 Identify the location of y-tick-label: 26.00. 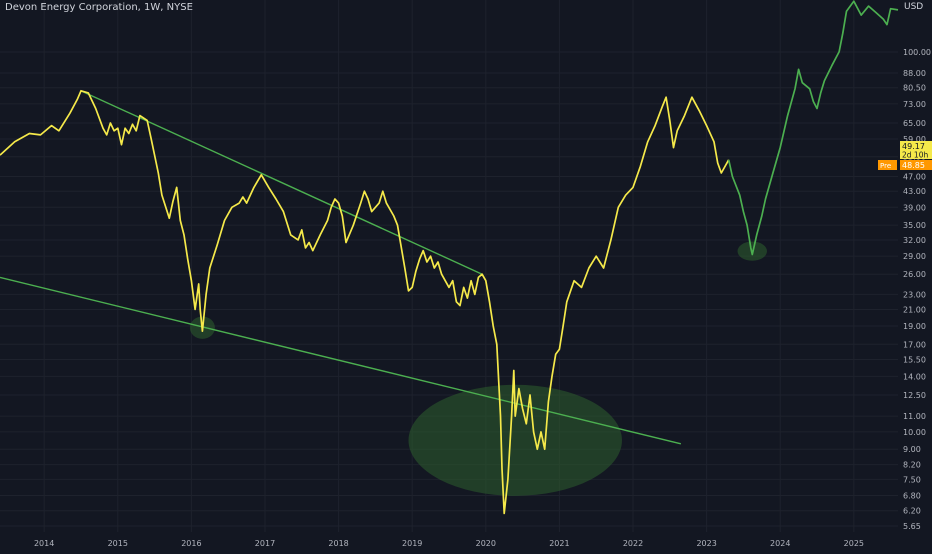
(914, 274).